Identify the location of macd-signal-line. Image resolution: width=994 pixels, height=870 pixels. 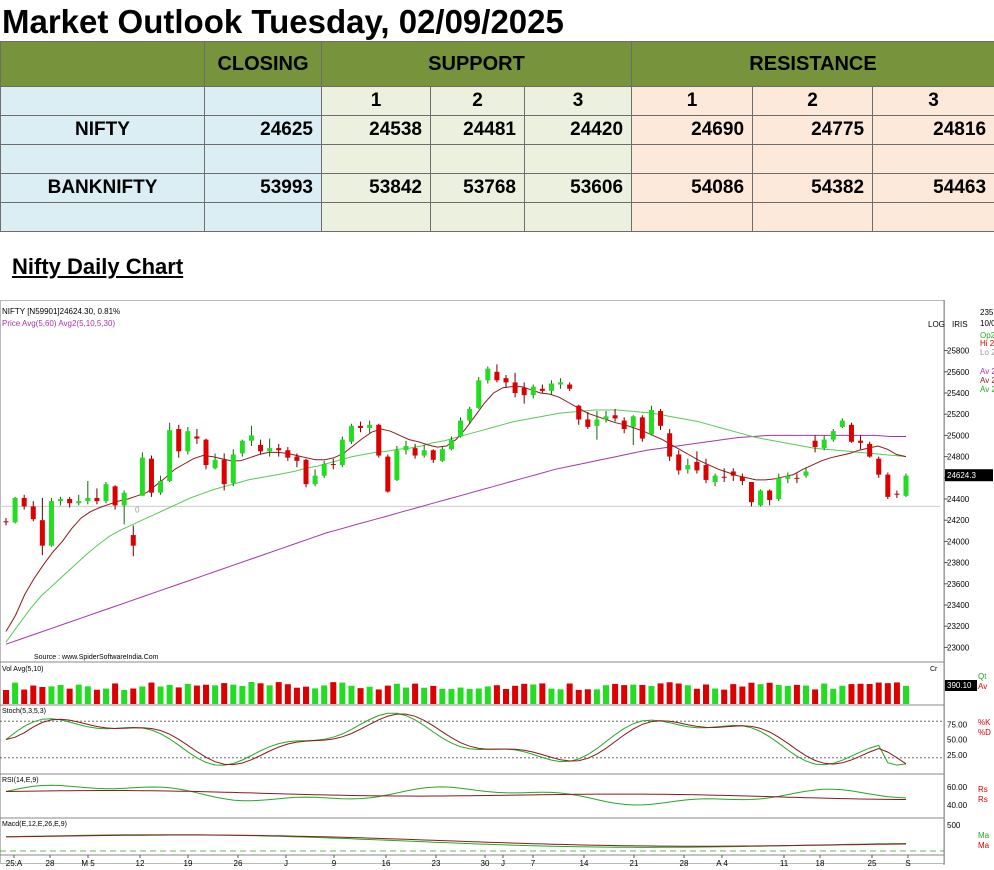
(456, 840).